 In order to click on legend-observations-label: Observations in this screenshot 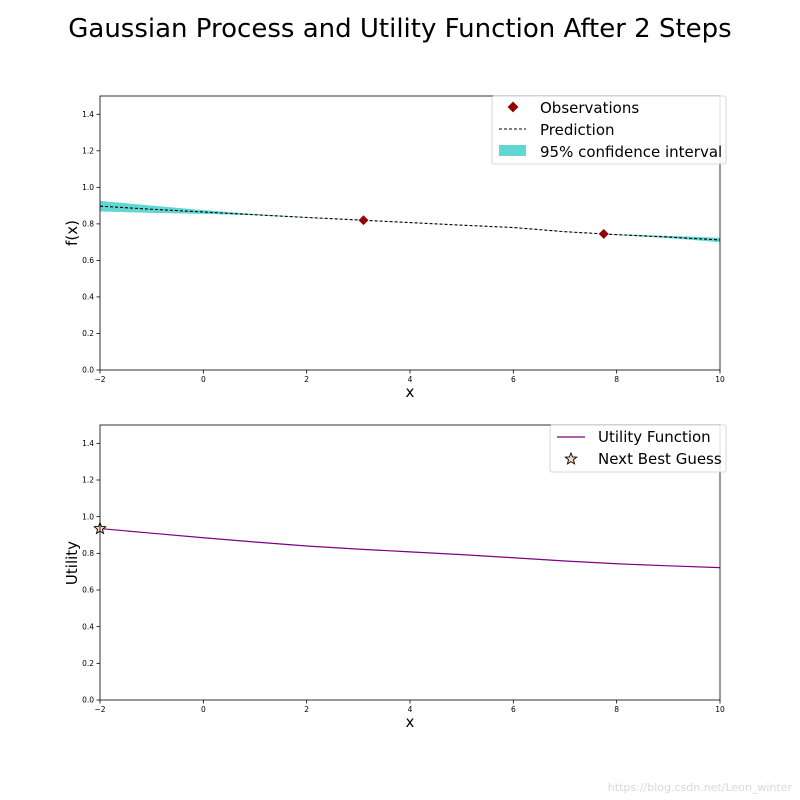, I will do `click(589, 108)`.